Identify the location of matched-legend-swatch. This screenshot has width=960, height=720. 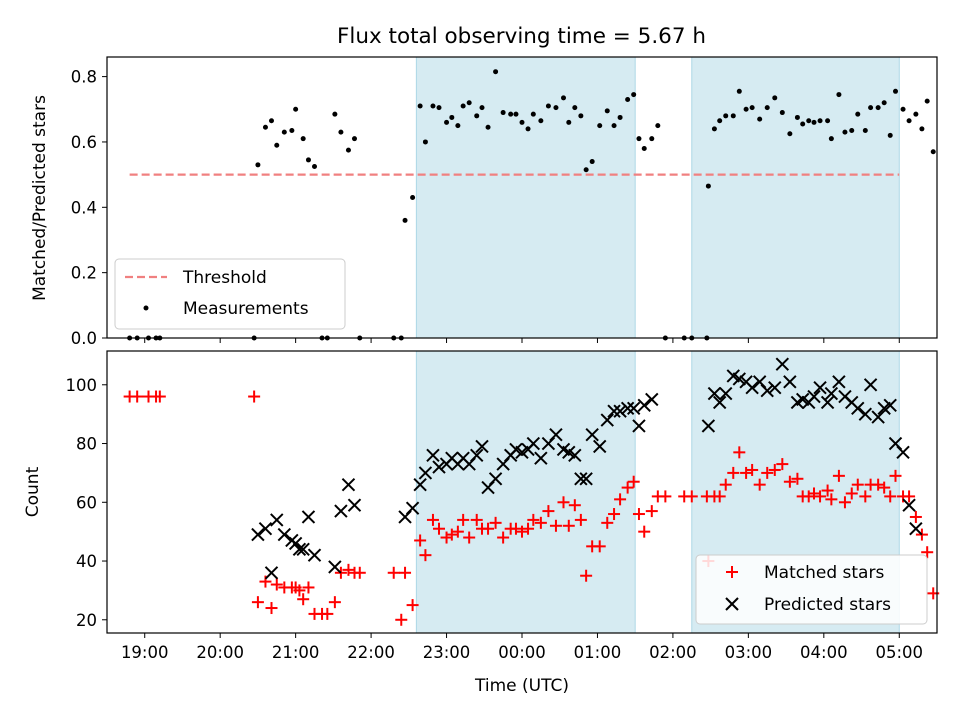
(732, 572).